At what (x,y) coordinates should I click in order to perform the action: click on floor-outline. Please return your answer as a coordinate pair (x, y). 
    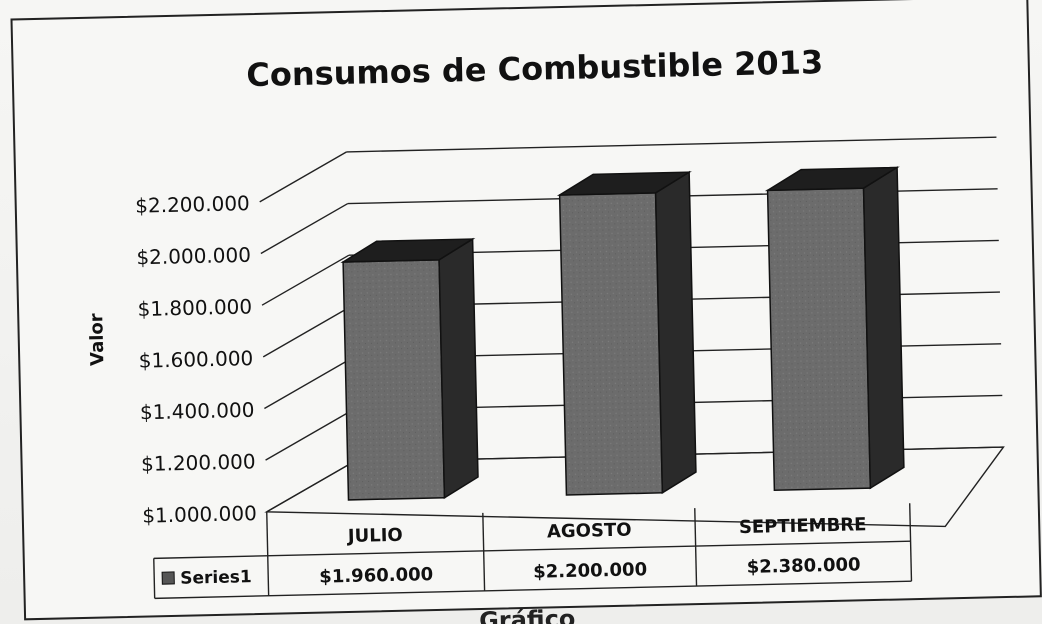
    Looking at the image, I should click on (634, 487).